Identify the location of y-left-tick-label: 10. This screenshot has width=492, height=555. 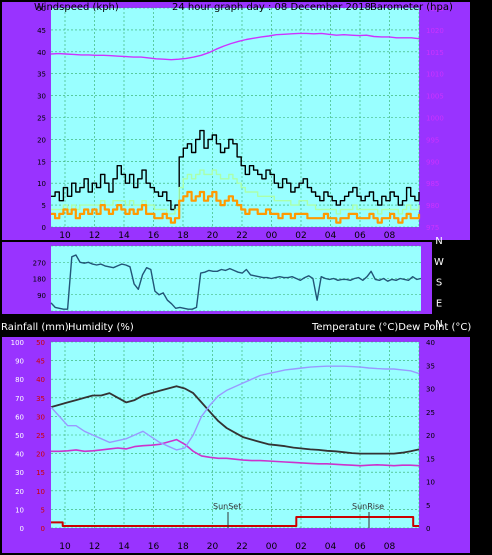
(41, 184).